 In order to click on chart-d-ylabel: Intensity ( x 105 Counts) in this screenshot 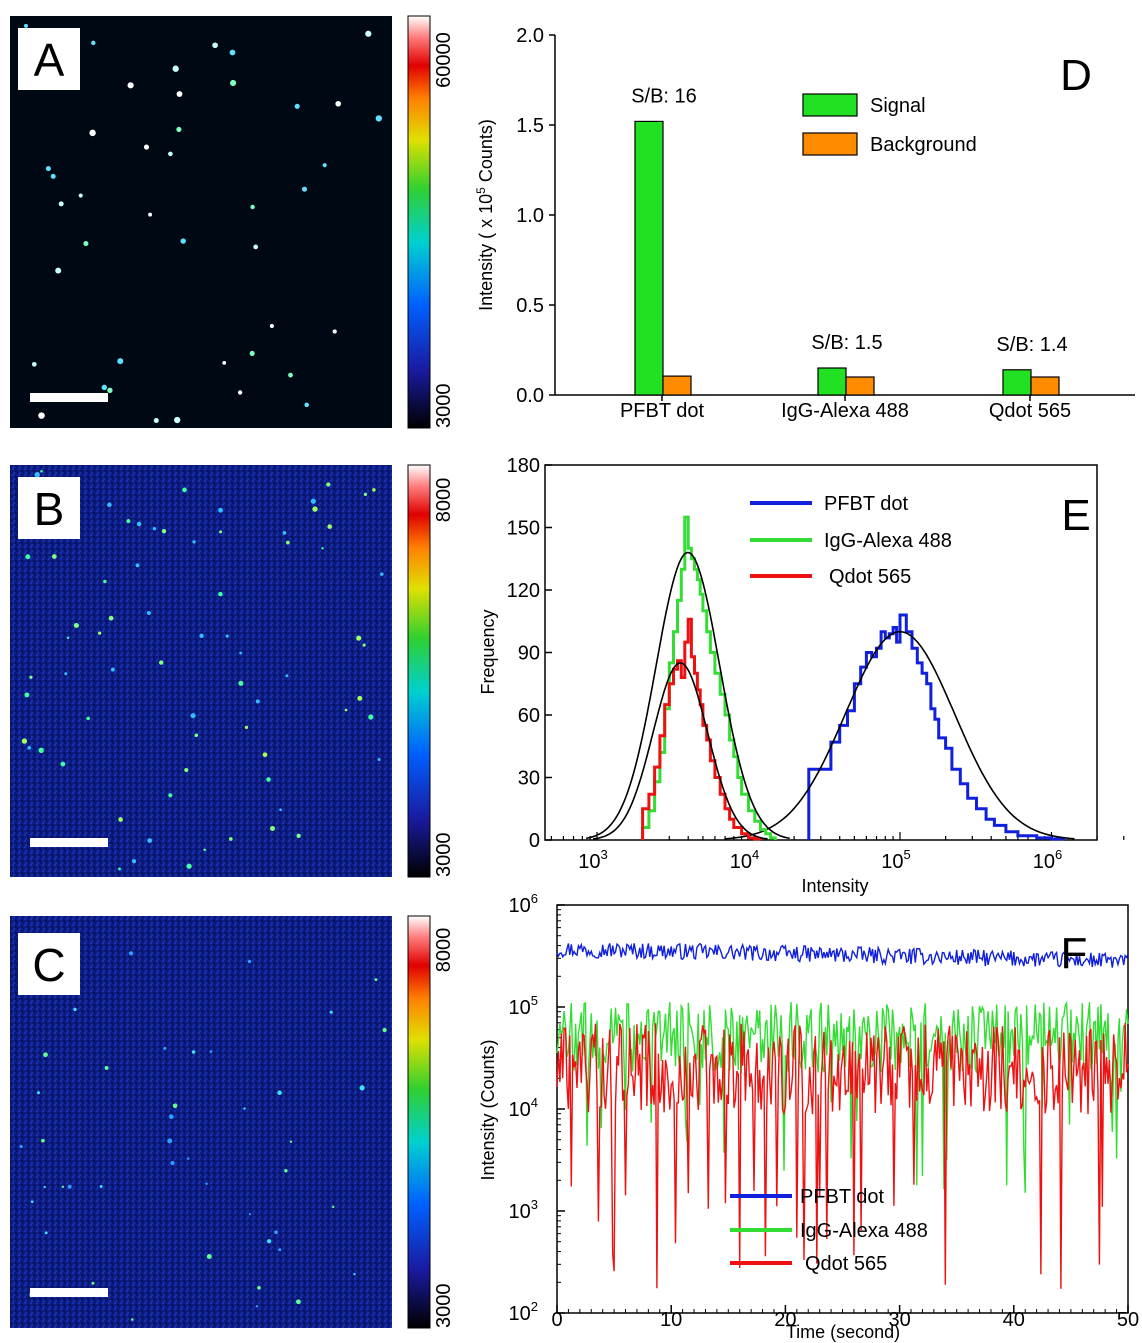, I will do `click(485, 215)`.